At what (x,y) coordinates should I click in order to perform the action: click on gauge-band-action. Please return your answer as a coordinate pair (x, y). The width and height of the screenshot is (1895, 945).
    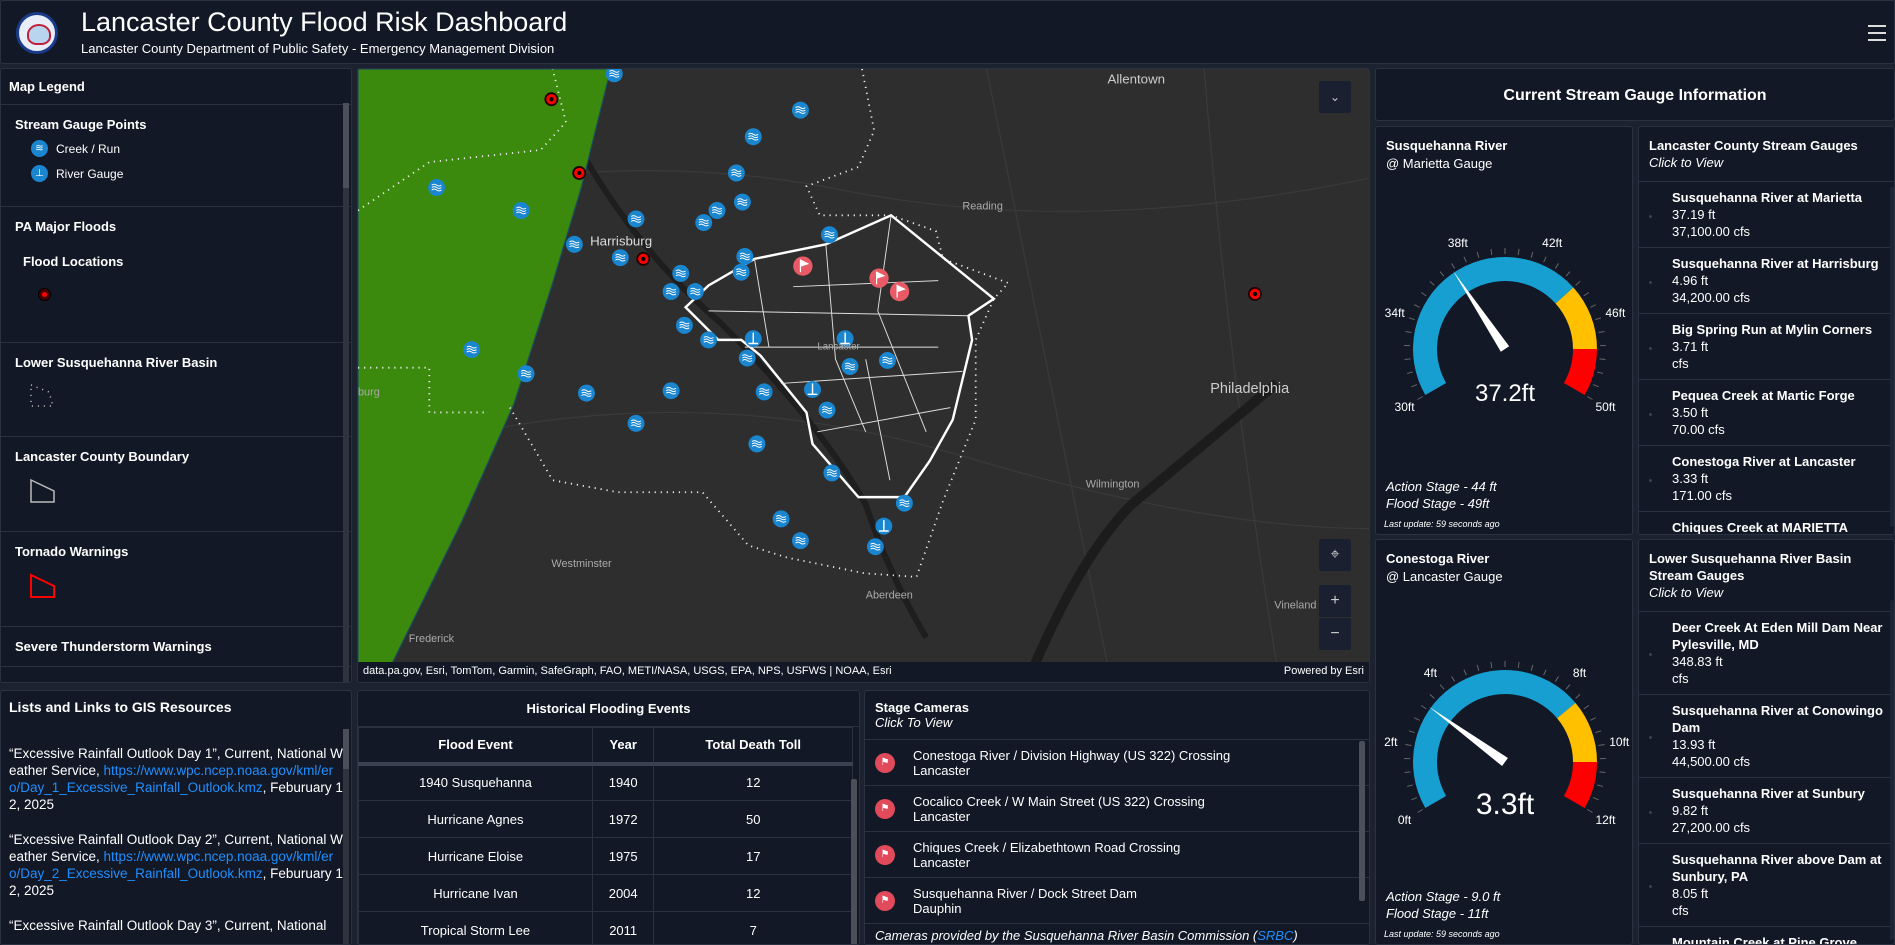
    Looking at the image, I should click on (1576, 318).